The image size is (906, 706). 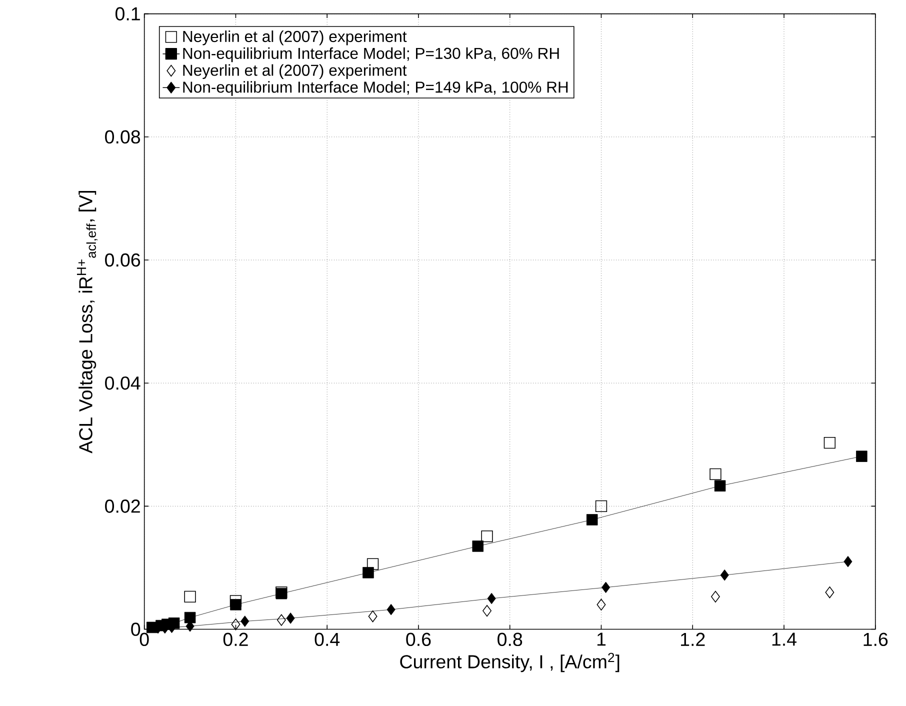 I want to click on x-tick-label: 1.4, so click(x=784, y=639).